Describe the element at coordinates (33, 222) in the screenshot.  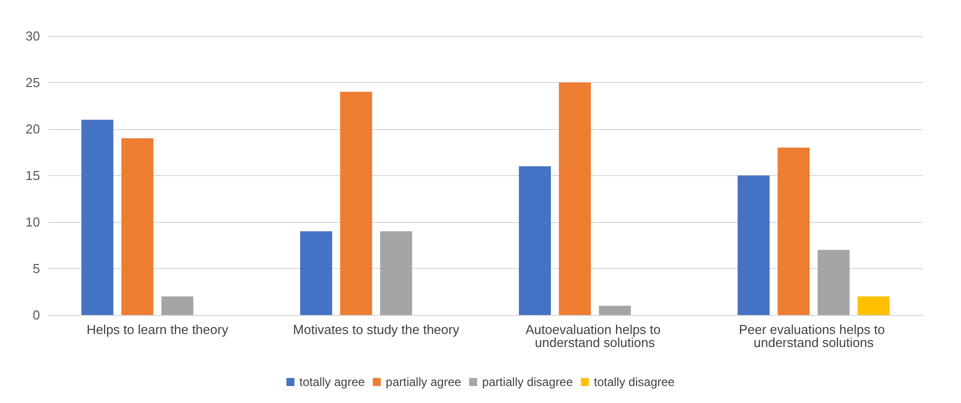
I see `y-tick-label: 10` at that location.